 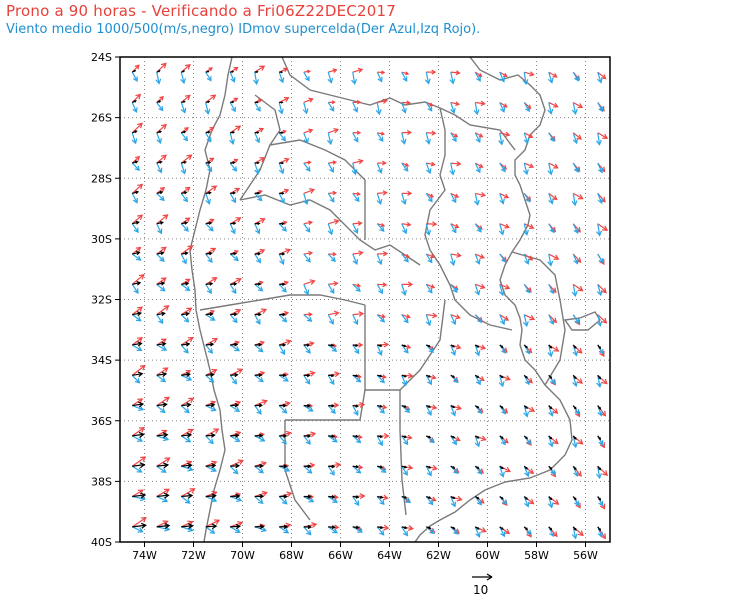 I want to click on lon-tick-label: 70W, so click(x=242, y=555).